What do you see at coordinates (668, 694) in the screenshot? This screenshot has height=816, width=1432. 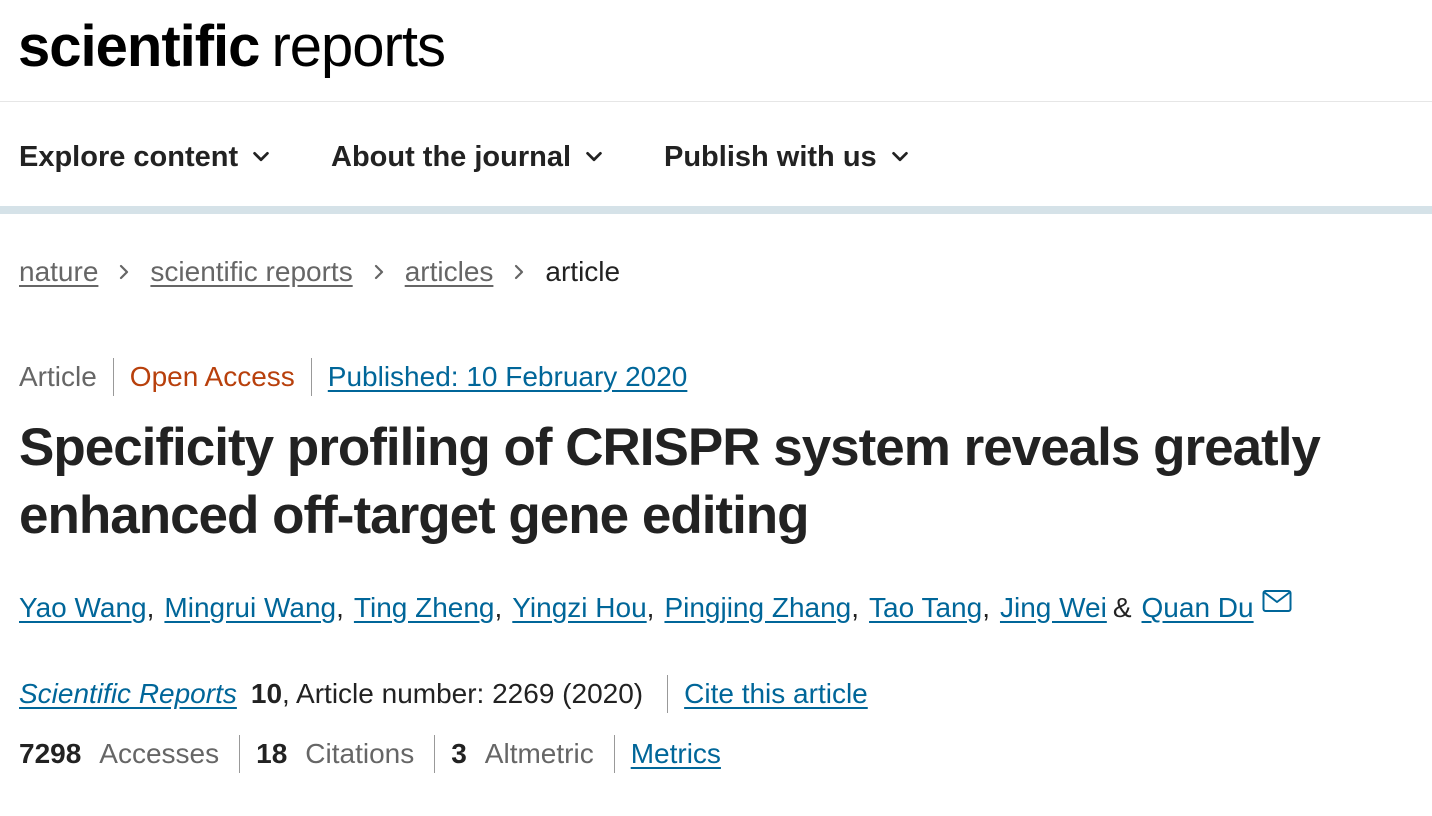 I see `citation-divider` at bounding box center [668, 694].